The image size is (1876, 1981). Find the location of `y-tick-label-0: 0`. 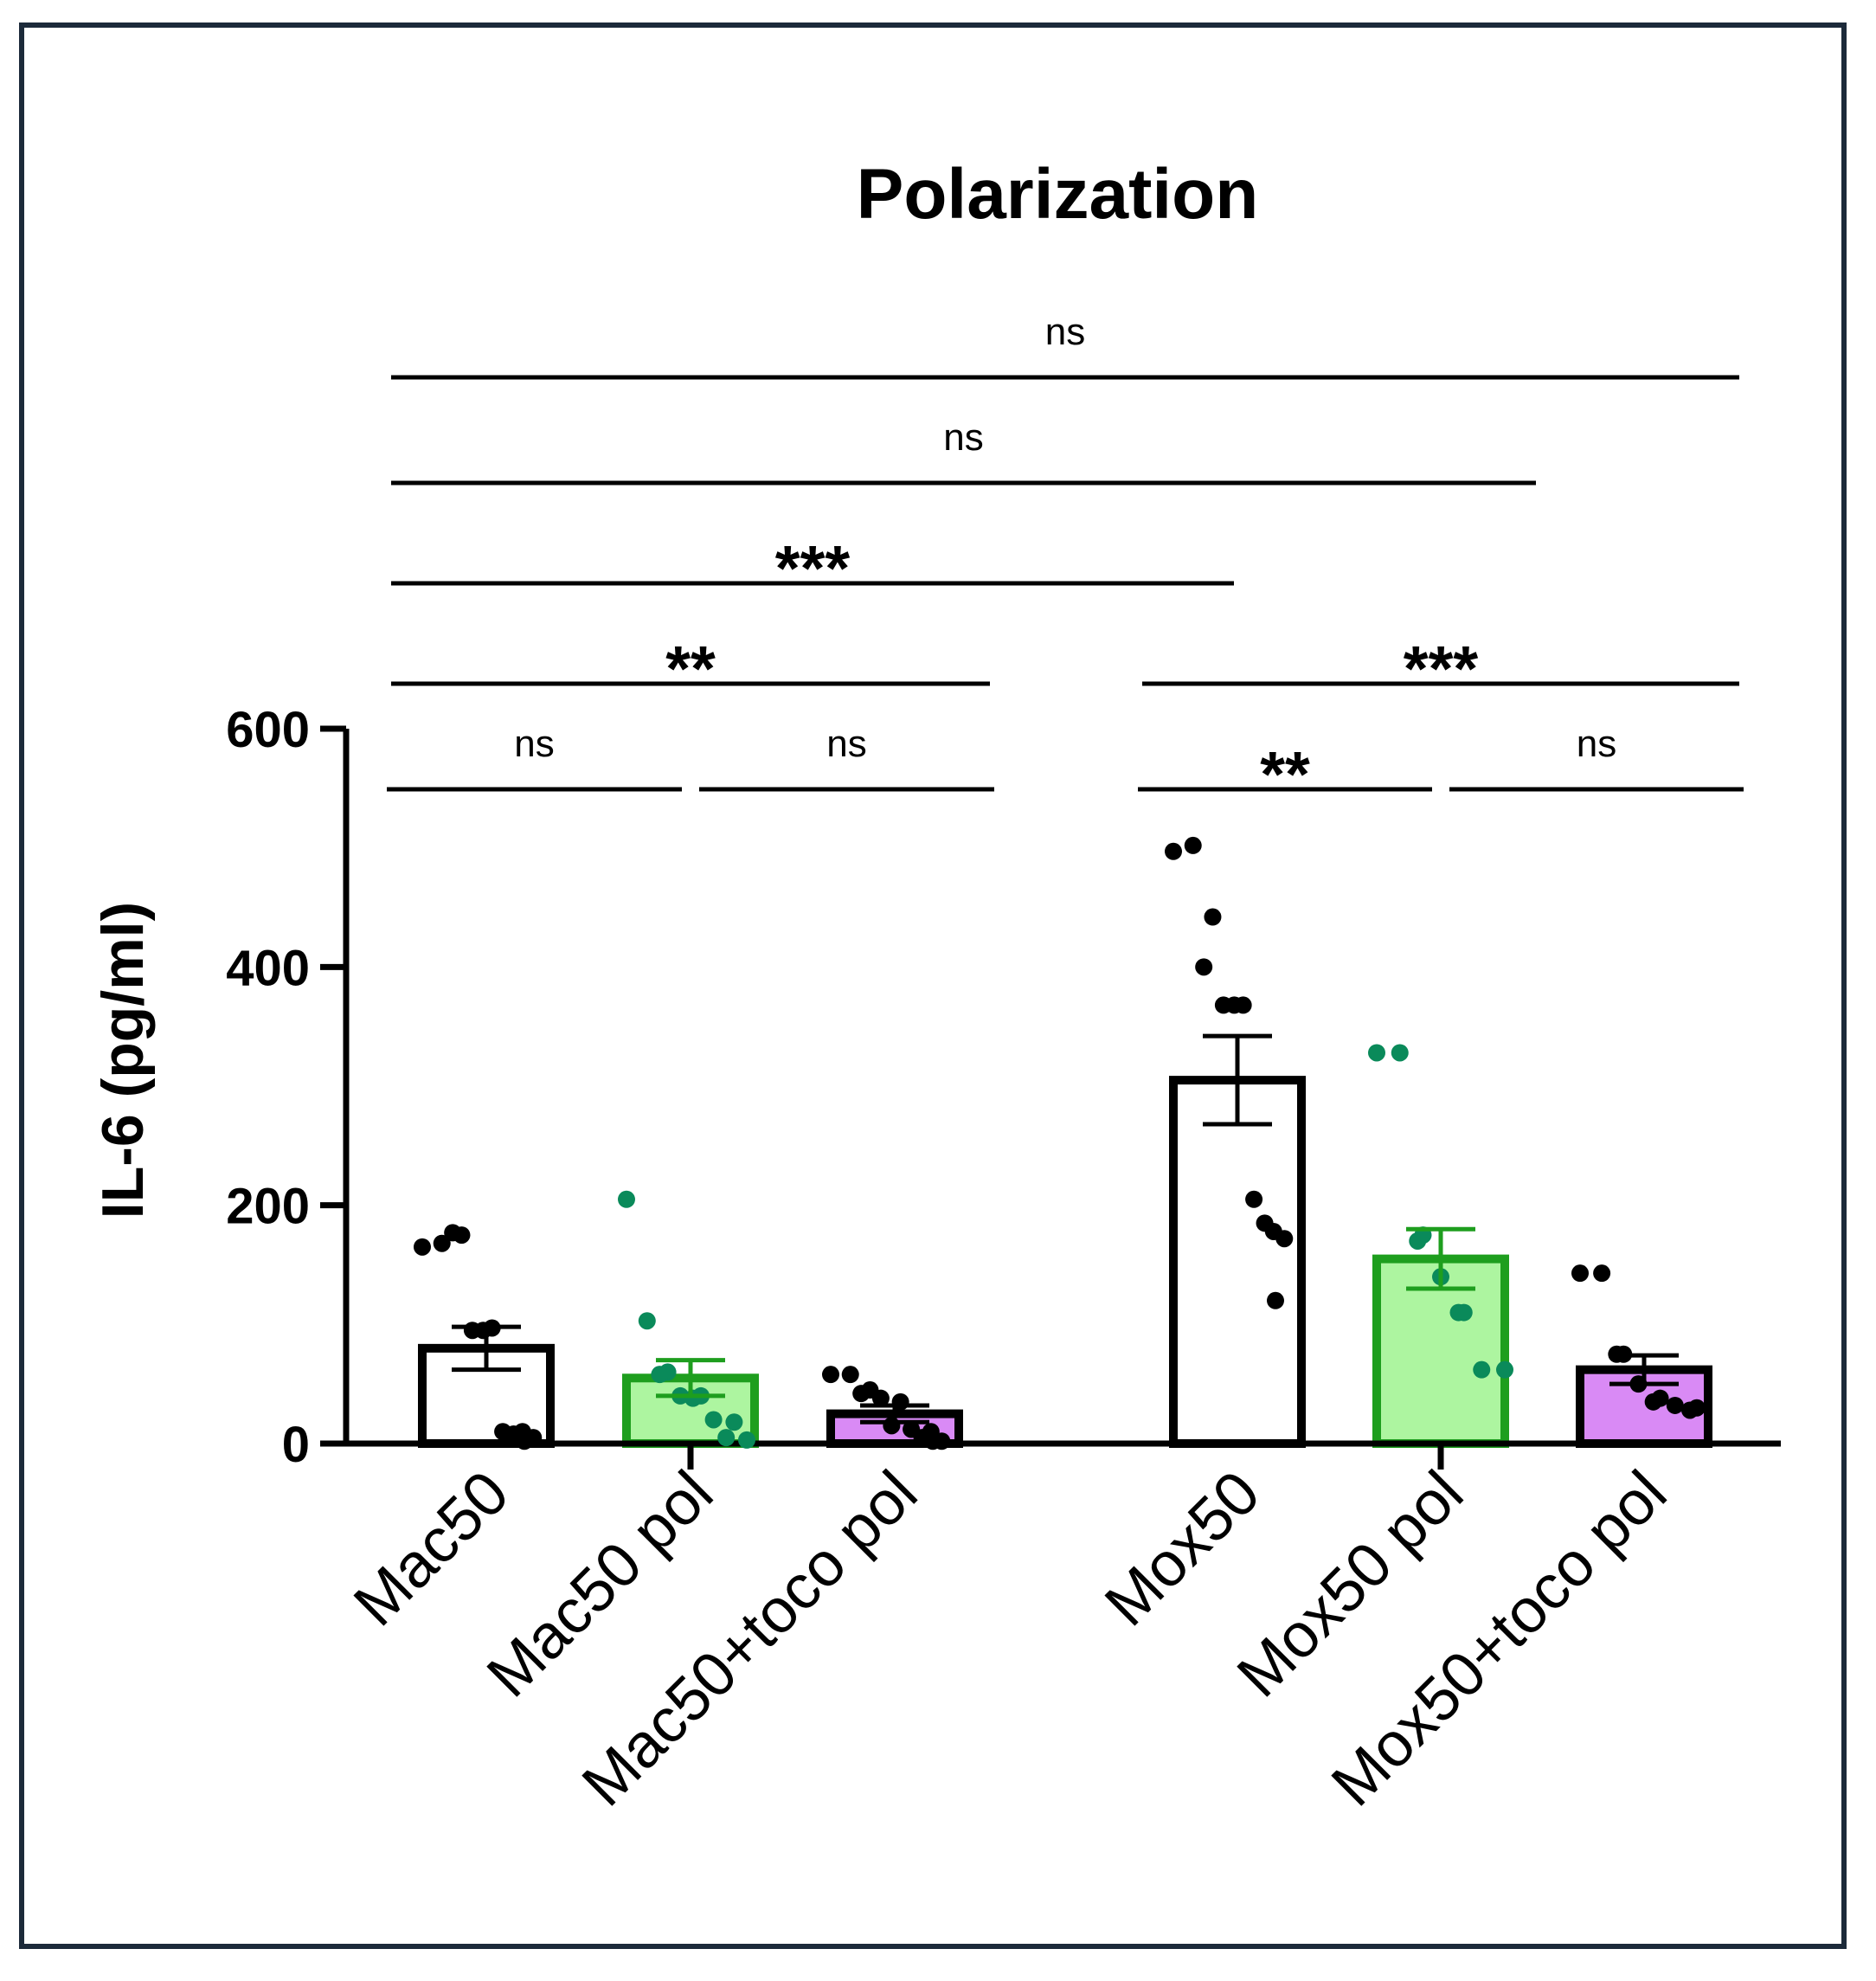

y-tick-label-0: 0 is located at coordinates (296, 1445).